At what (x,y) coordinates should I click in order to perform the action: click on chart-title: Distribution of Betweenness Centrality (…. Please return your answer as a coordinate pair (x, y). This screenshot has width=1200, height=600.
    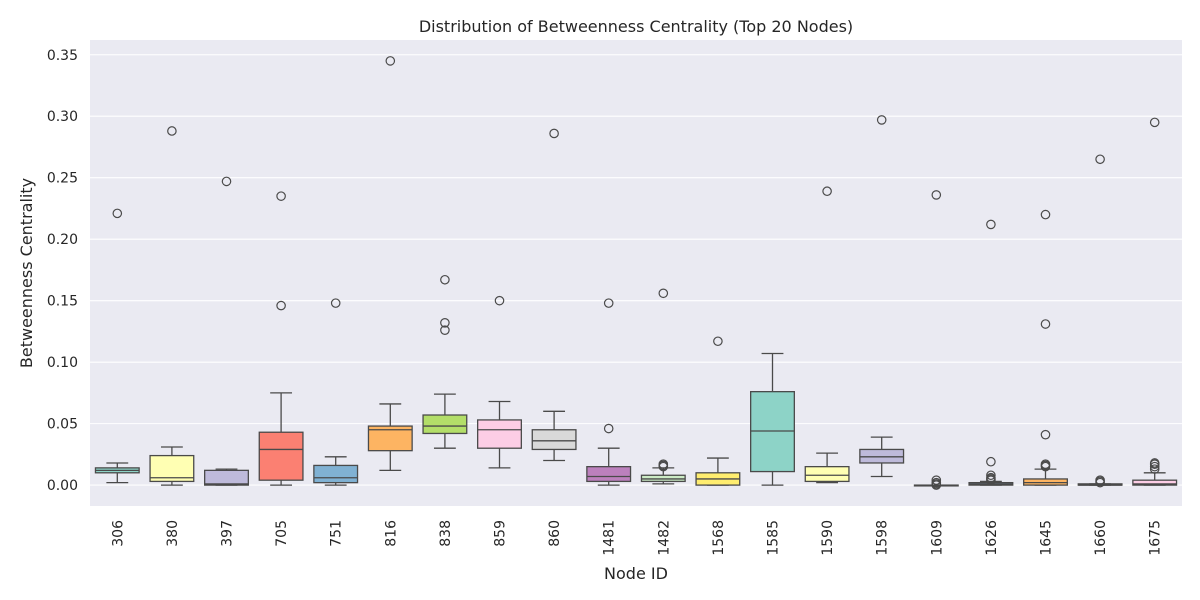
    Looking at the image, I should click on (636, 26).